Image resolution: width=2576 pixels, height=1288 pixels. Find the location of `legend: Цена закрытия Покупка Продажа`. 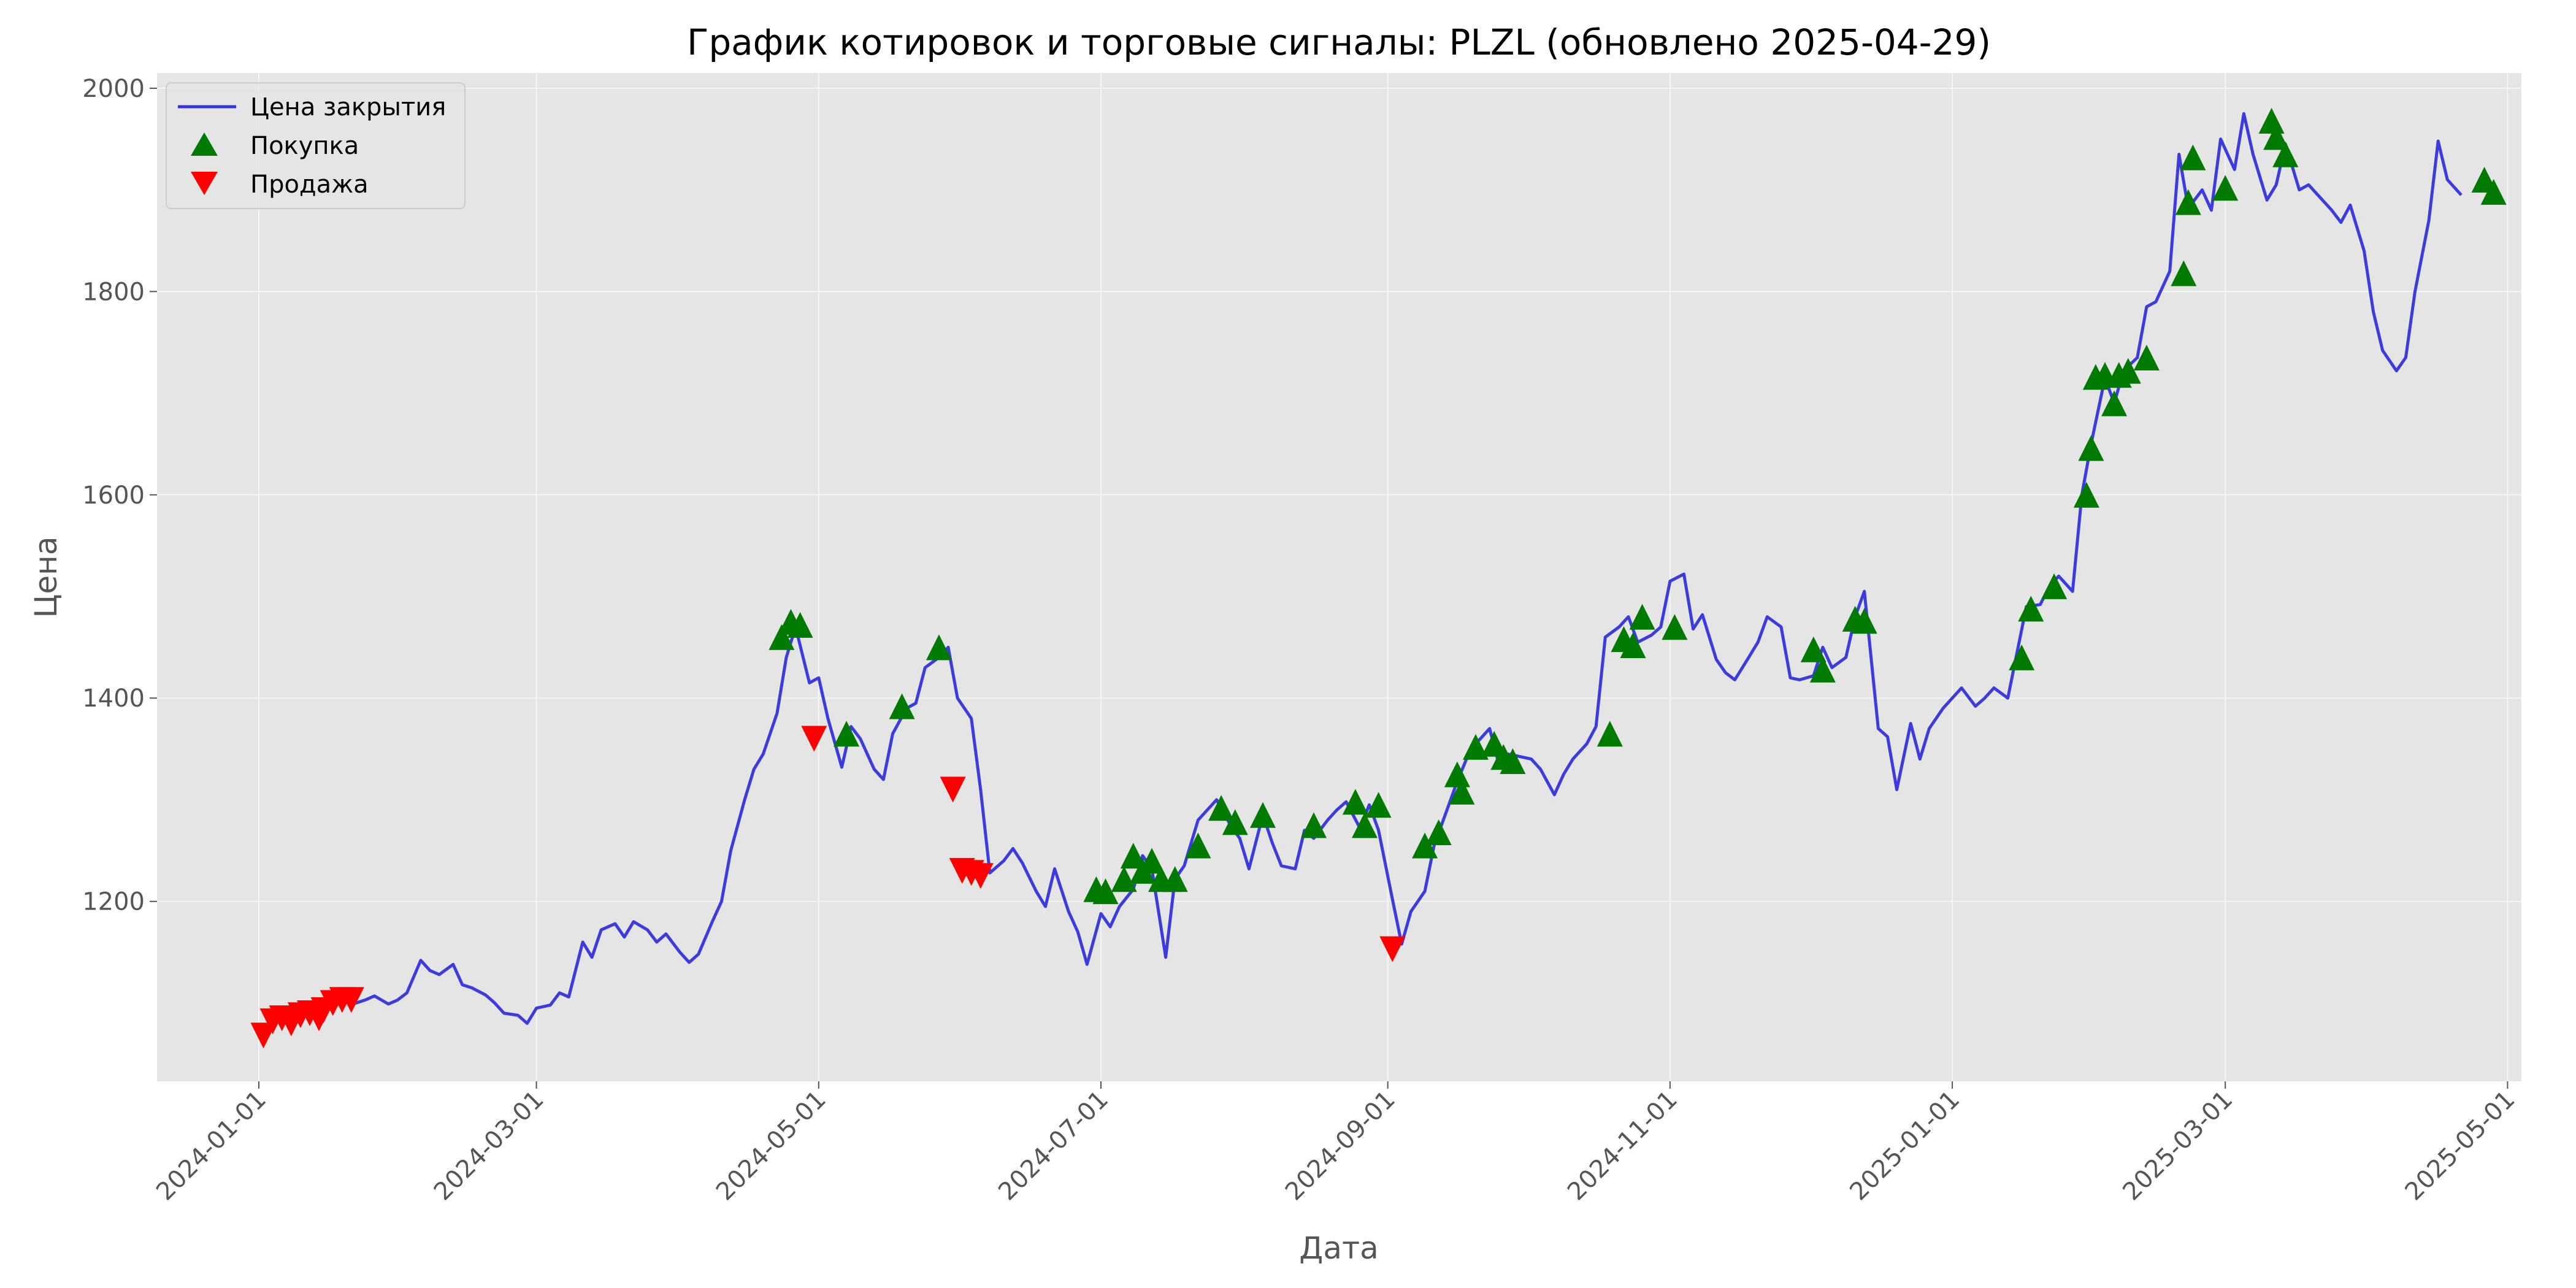

legend: Цена закрытия Покупка Продажа is located at coordinates (316, 145).